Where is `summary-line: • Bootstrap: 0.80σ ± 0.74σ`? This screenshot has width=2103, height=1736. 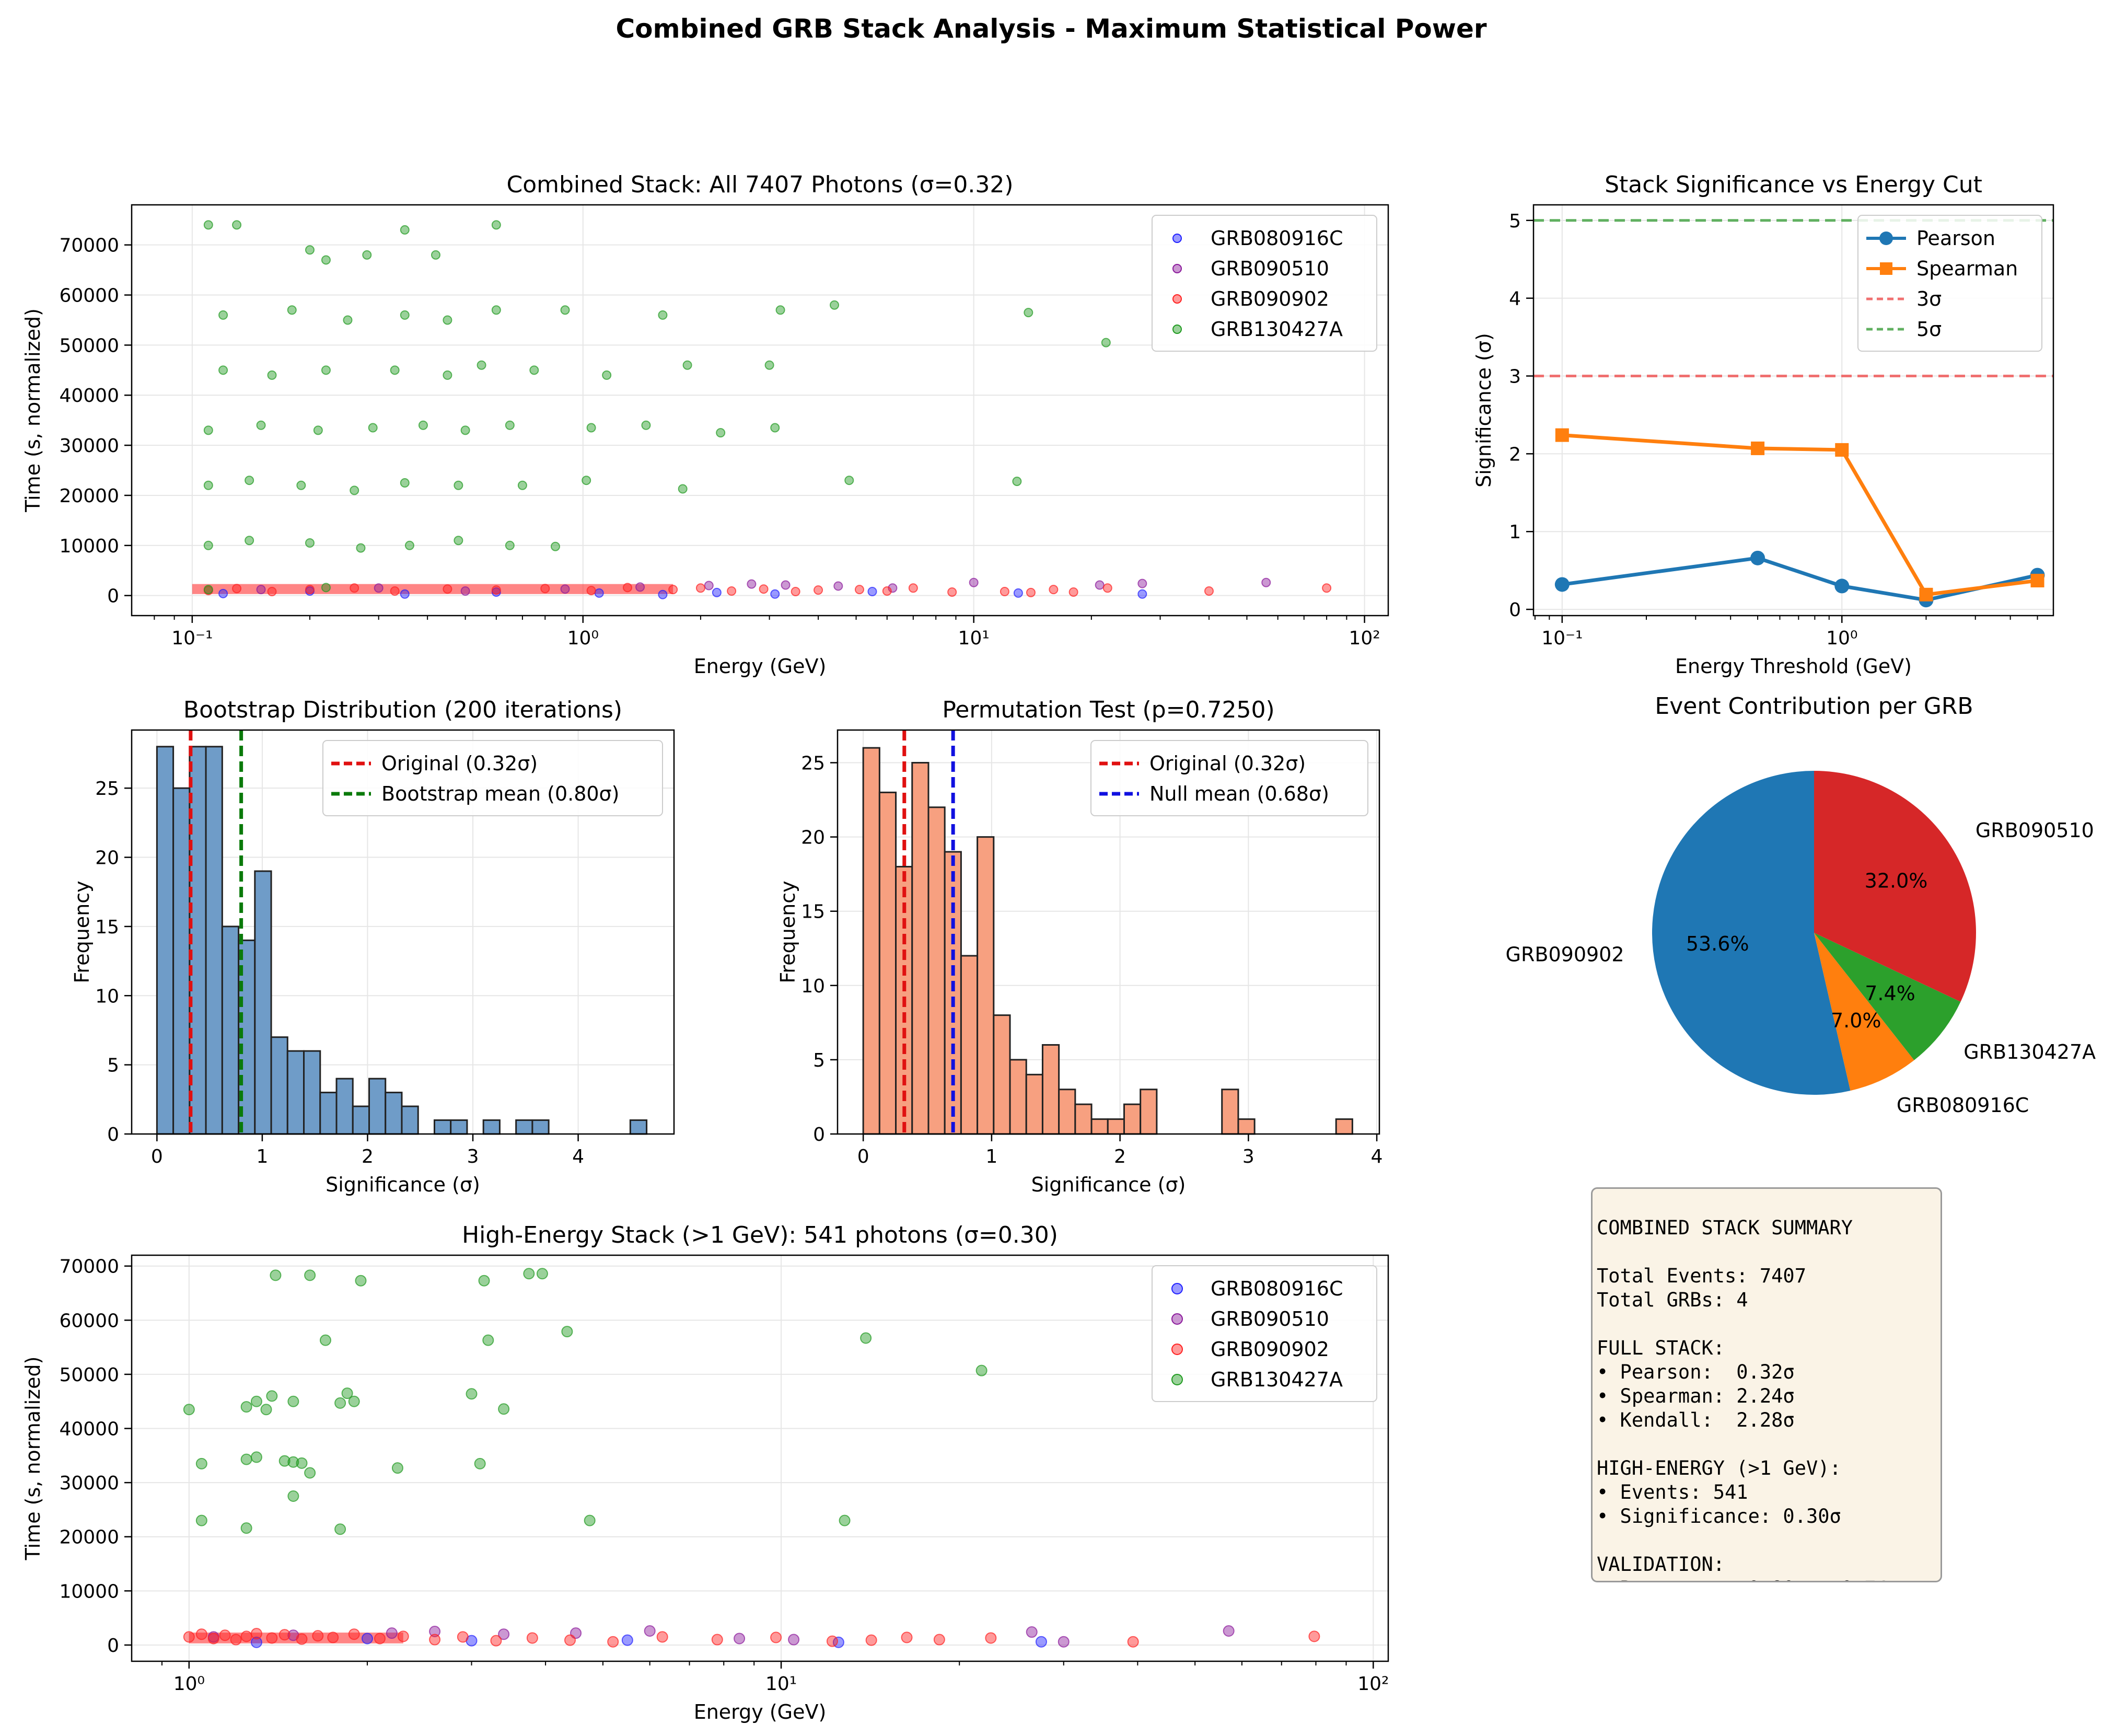
summary-line: • Bootstrap: 0.80σ ± 0.74σ is located at coordinates (1769, 1579).